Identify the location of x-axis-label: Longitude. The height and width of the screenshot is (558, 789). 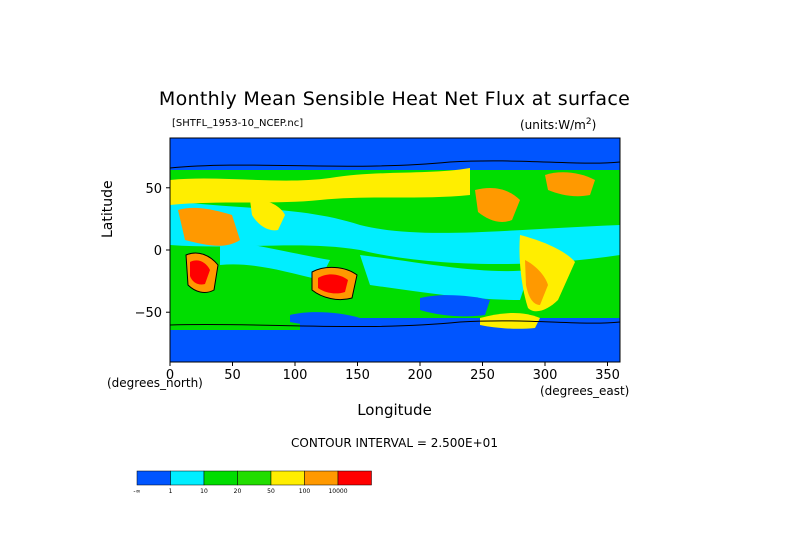
(394, 410).